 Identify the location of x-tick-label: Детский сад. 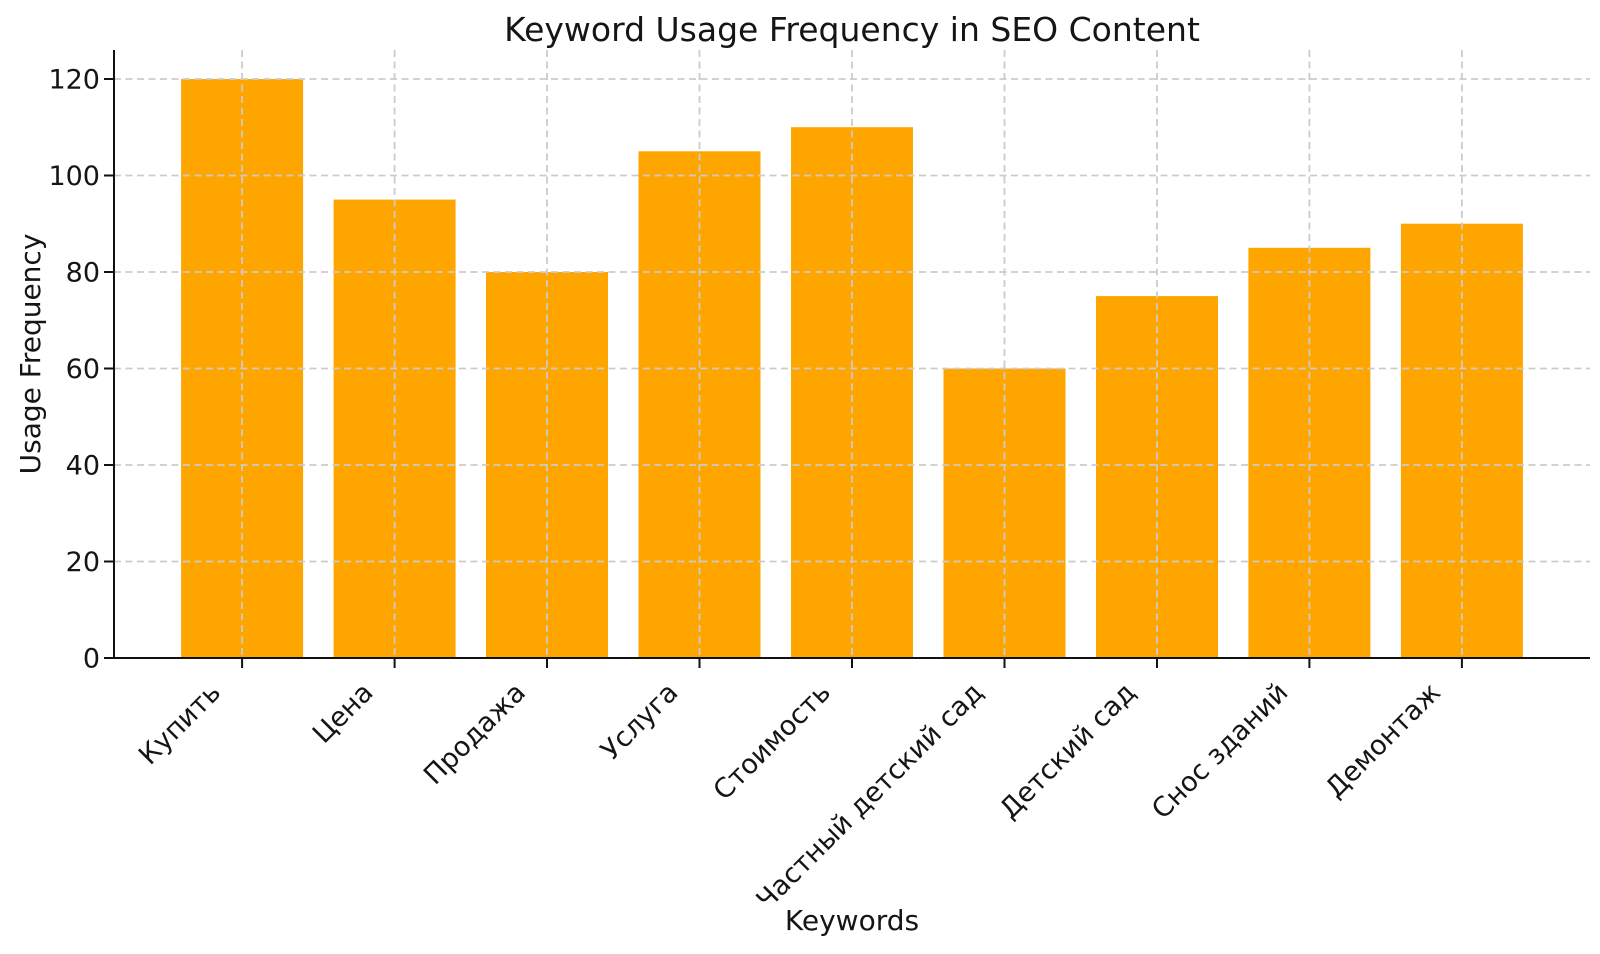
(1068, 751).